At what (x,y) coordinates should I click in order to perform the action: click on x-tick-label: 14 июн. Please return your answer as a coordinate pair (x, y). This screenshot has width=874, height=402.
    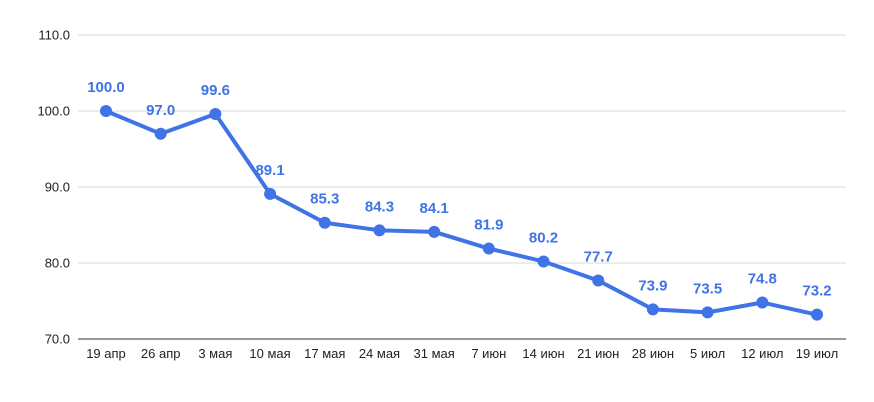
    Looking at the image, I should click on (543, 353).